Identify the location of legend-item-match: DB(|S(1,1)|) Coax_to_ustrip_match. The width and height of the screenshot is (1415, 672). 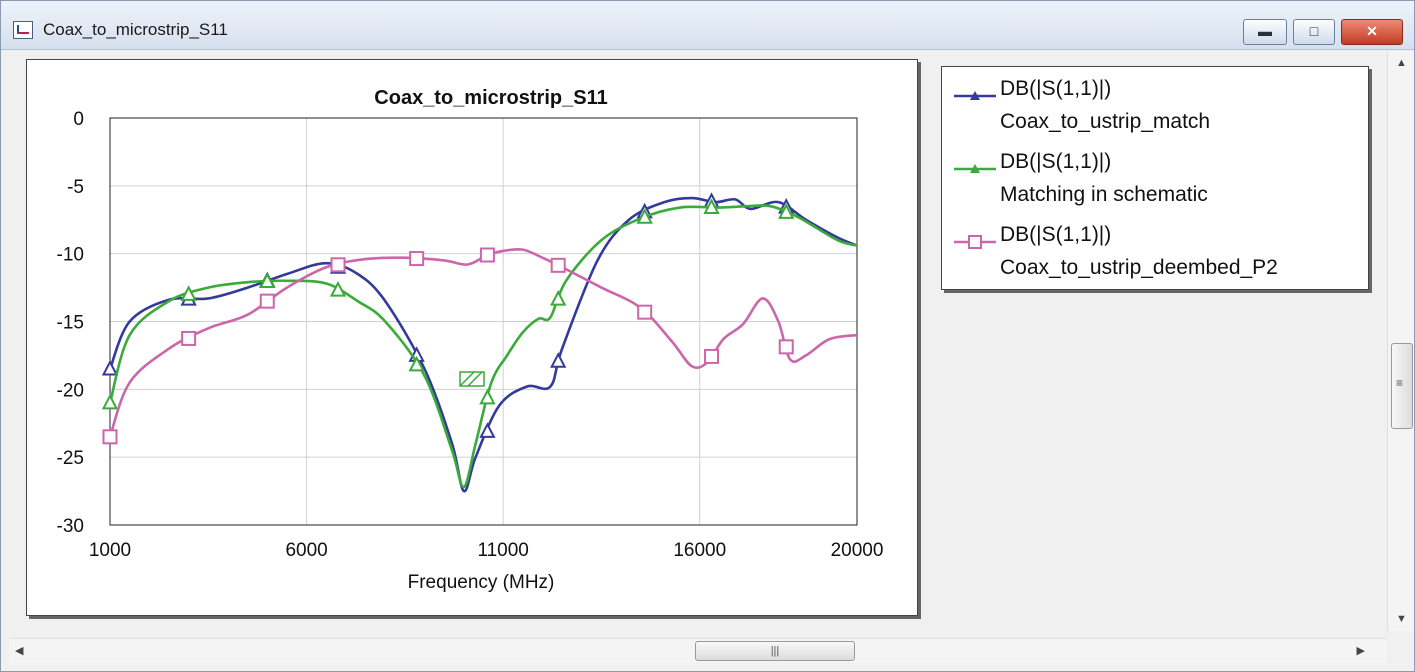
(1157, 112).